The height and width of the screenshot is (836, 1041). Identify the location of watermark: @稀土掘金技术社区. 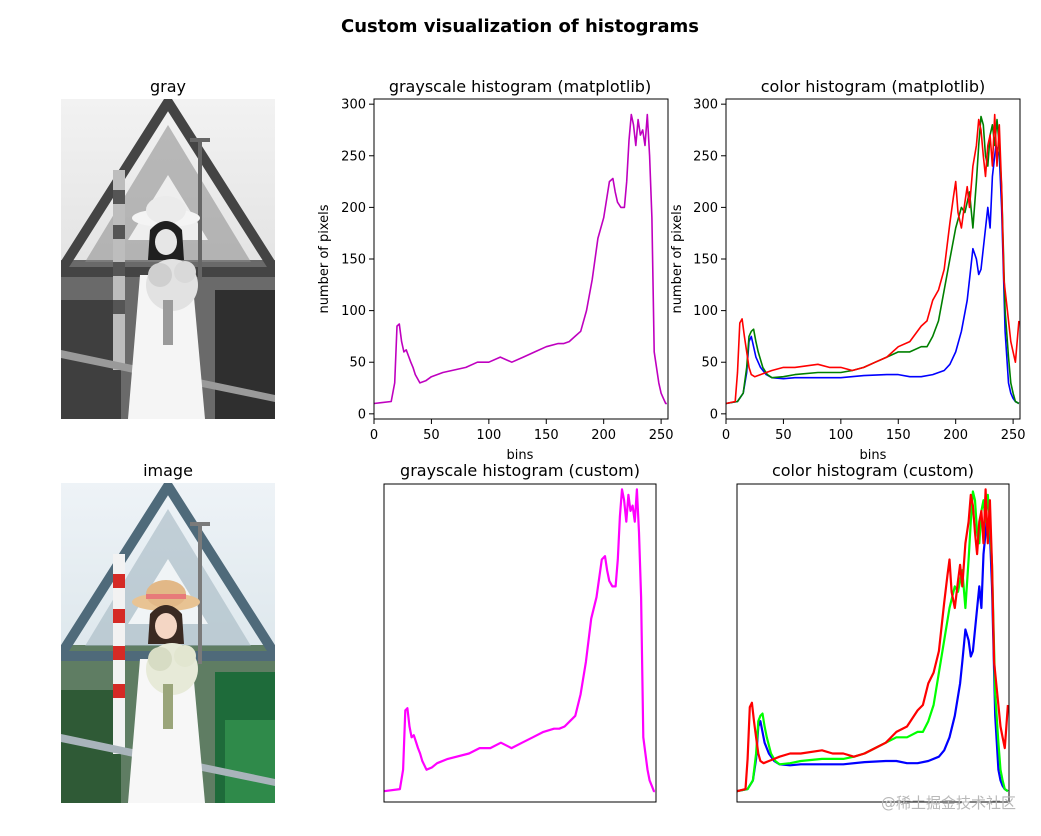
(948, 803).